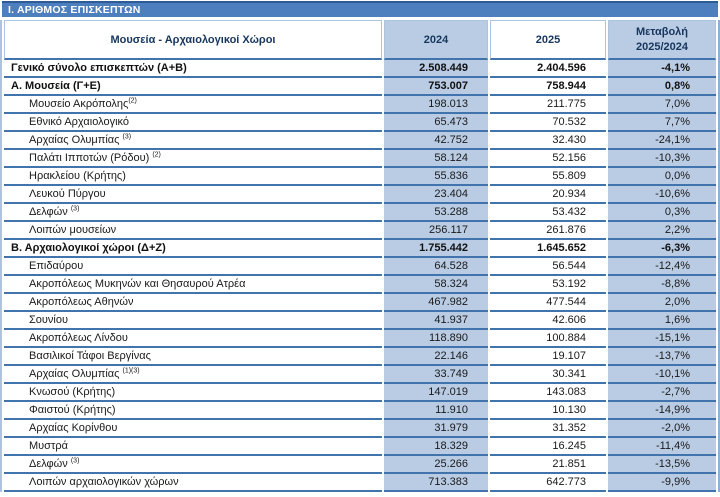 This screenshot has height=497, width=720. I want to click on row-label-cell: Μουσείο Ακρόπολης(2), so click(193, 105).